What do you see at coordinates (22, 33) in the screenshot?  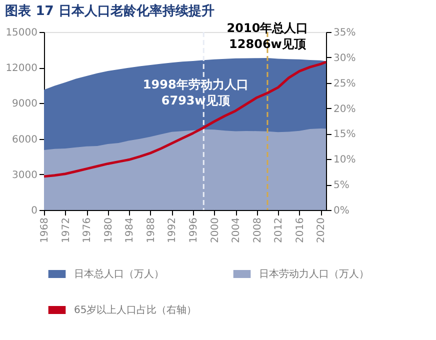 I see `y-tick-label: 15000` at bounding box center [22, 33].